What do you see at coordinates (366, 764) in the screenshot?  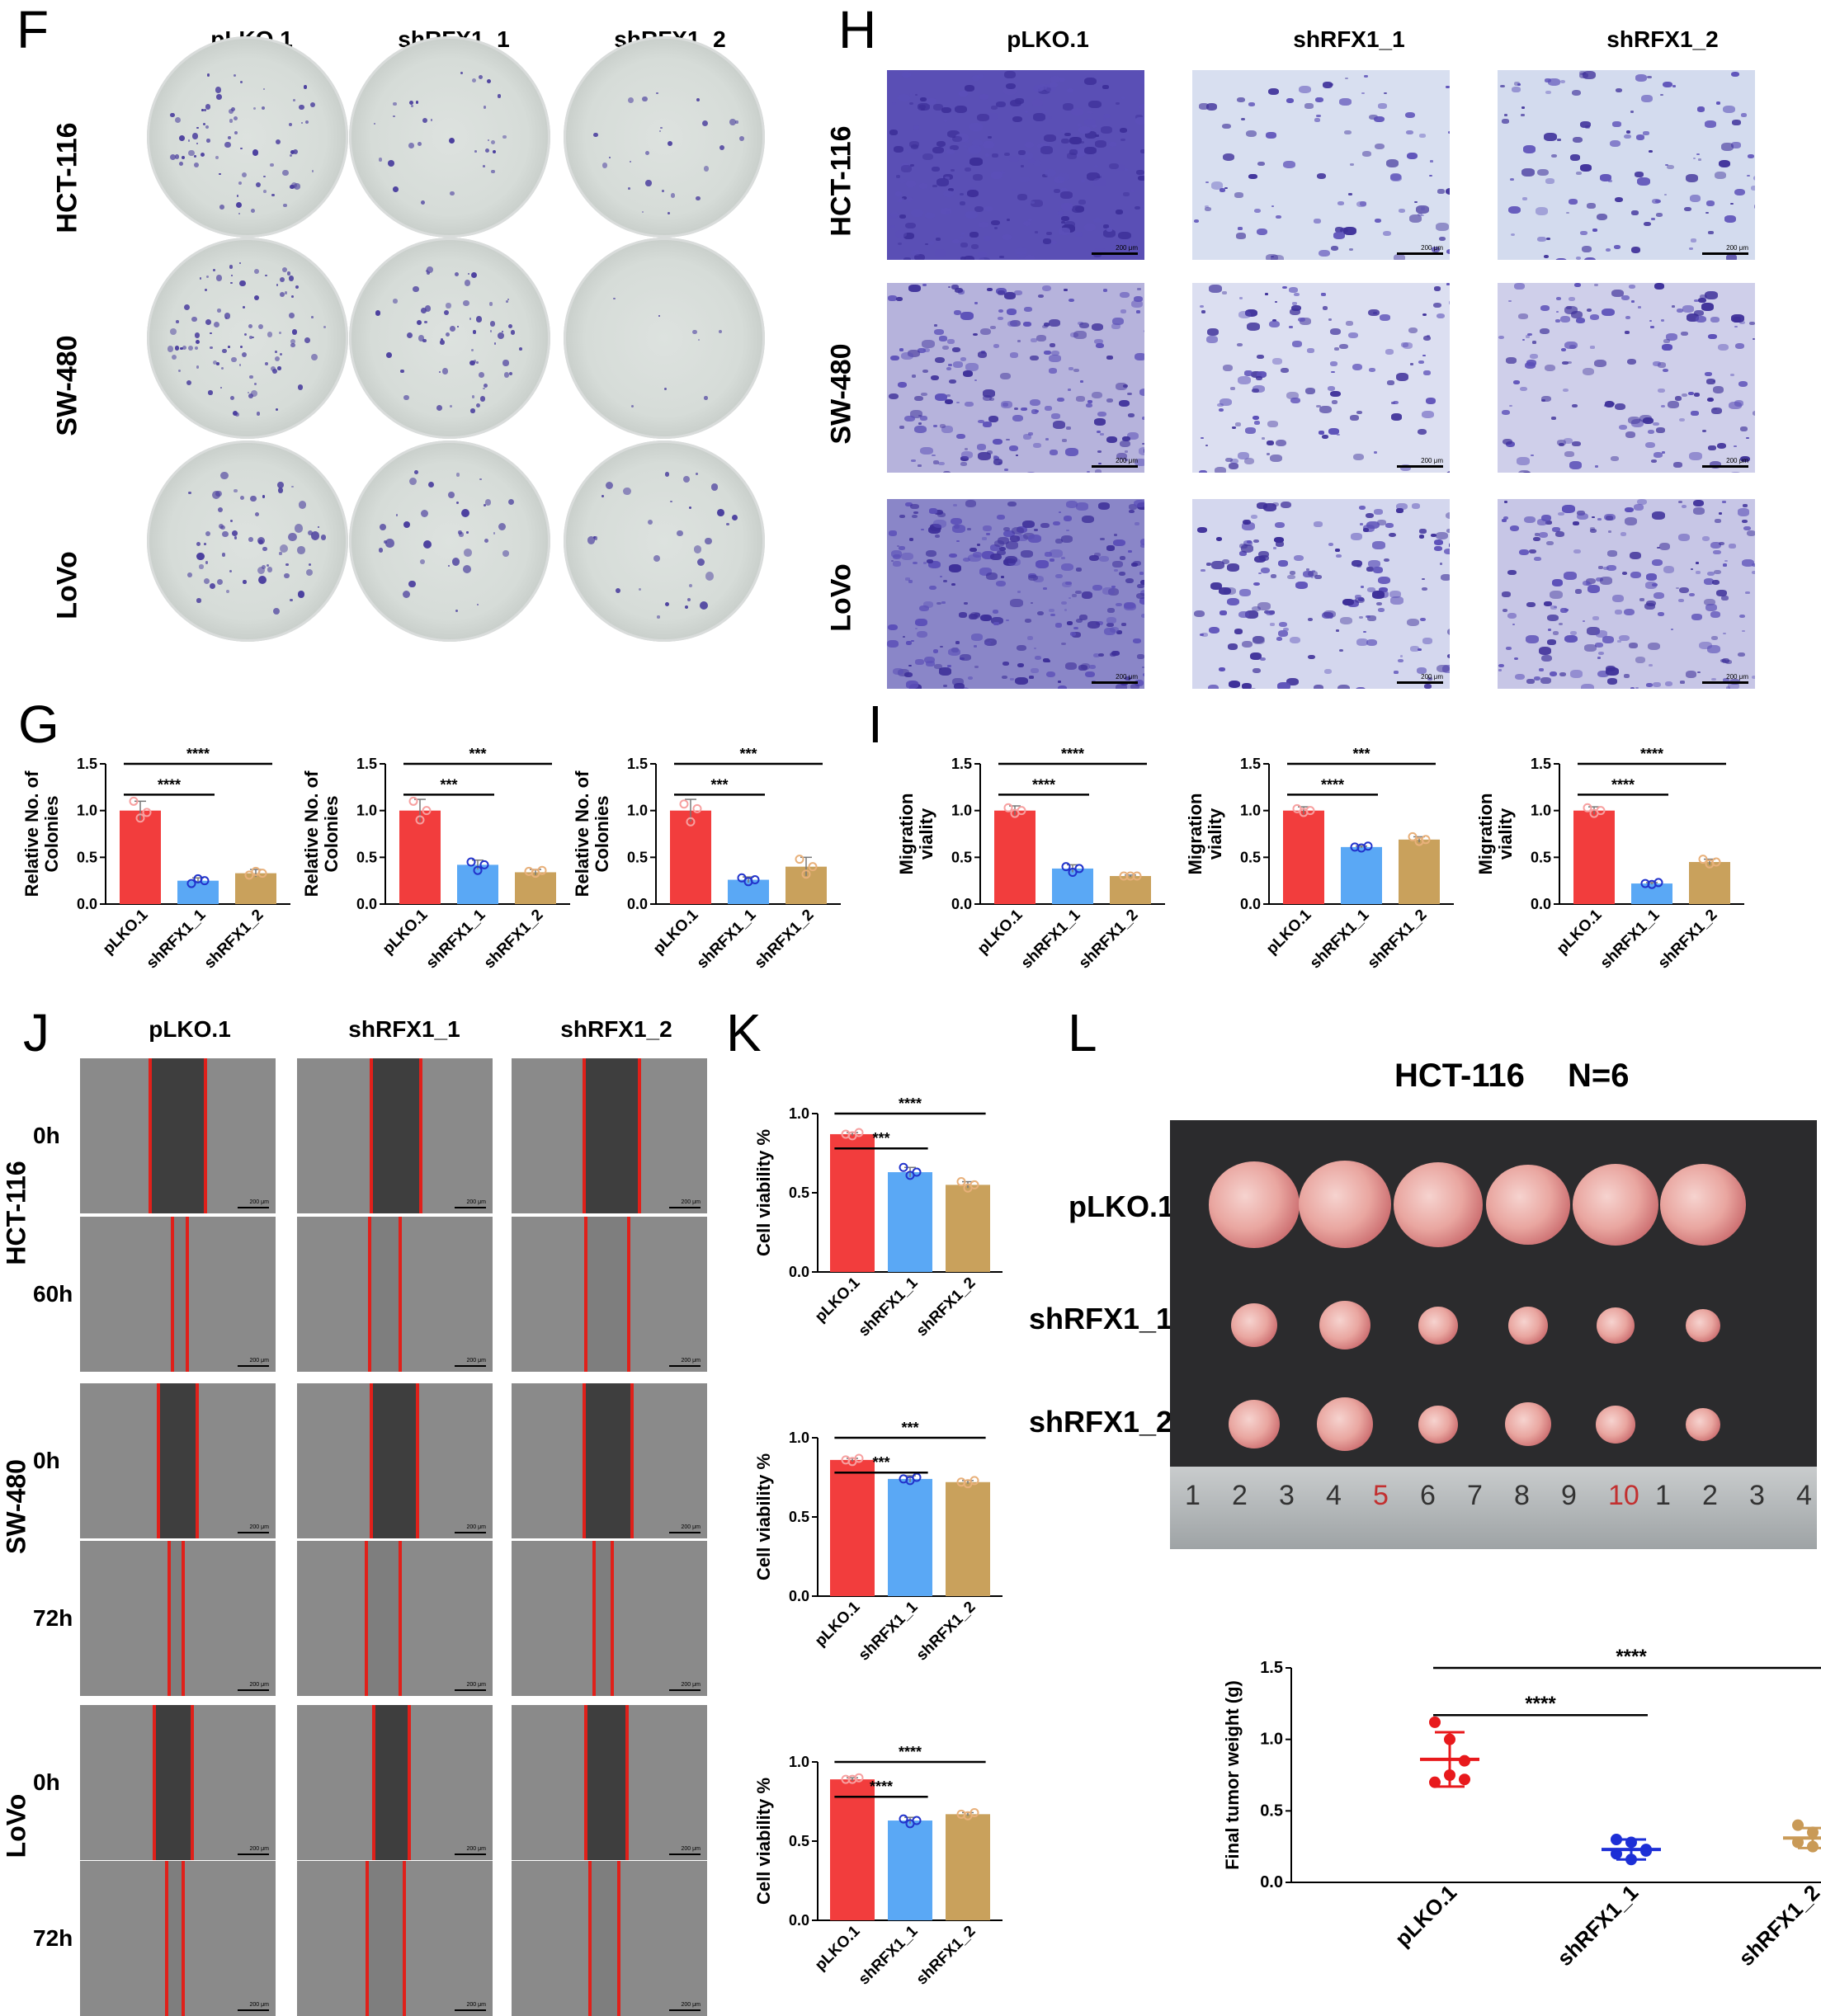 I see `y-tick-label: 1.5` at bounding box center [366, 764].